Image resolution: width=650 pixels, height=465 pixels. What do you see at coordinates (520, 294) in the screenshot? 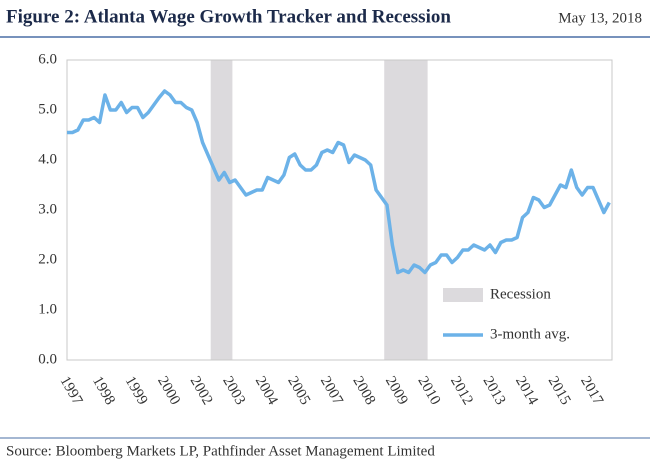
I see `legend-label: Recession` at bounding box center [520, 294].